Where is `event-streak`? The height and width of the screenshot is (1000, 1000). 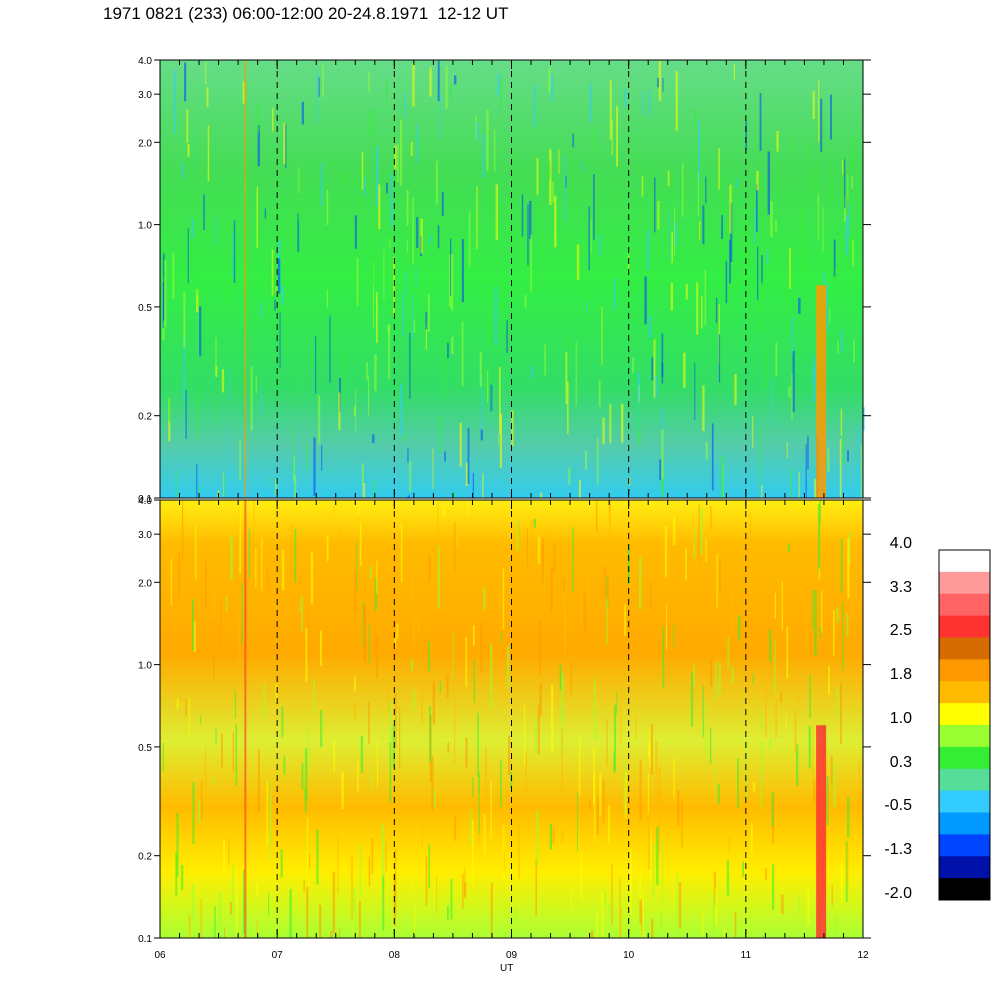
event-streak is located at coordinates (245, 279).